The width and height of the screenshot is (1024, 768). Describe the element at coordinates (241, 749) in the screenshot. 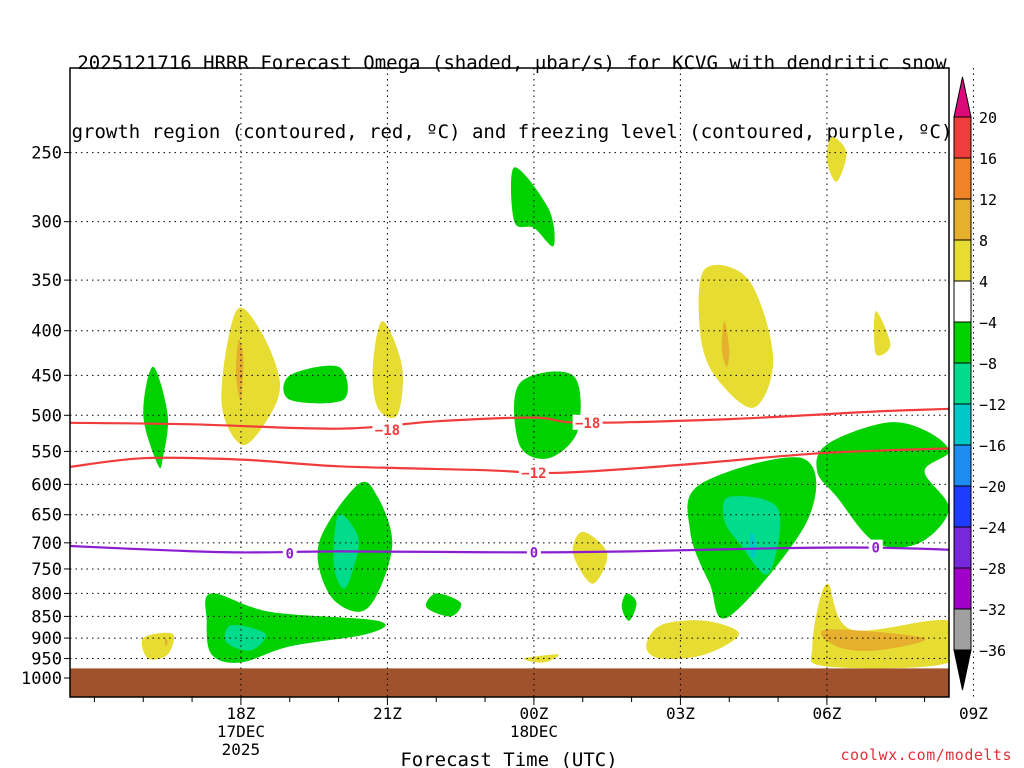

I see `x-tick-label: 2025` at that location.